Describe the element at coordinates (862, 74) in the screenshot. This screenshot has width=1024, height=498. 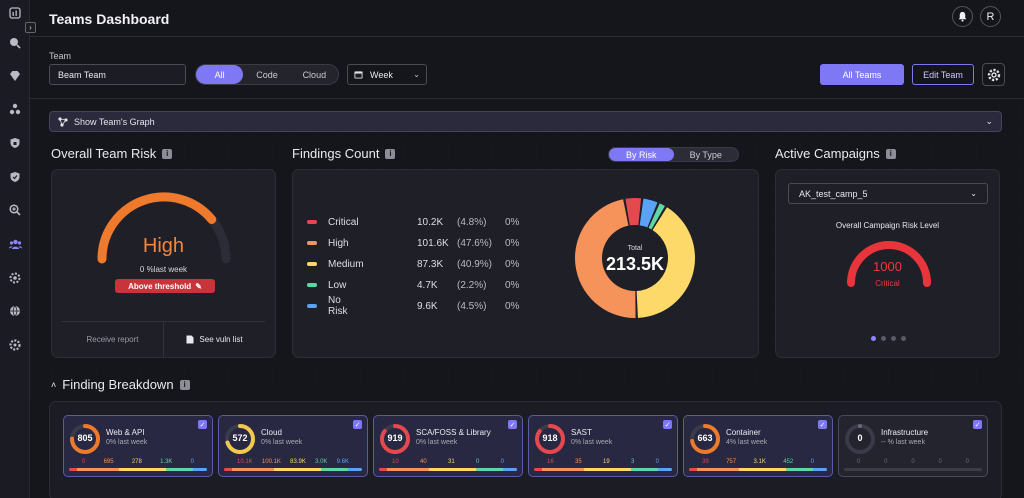
I see `all-teams-button: All Teams` at that location.